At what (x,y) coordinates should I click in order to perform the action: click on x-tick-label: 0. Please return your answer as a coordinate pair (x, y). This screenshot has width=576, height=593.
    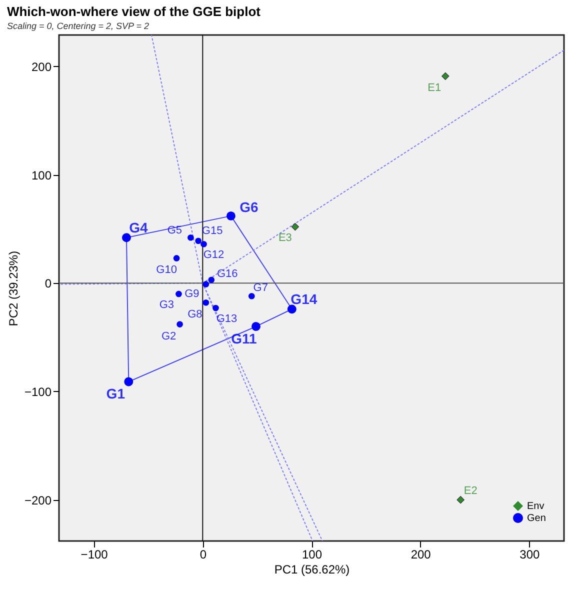
    Looking at the image, I should click on (203, 555).